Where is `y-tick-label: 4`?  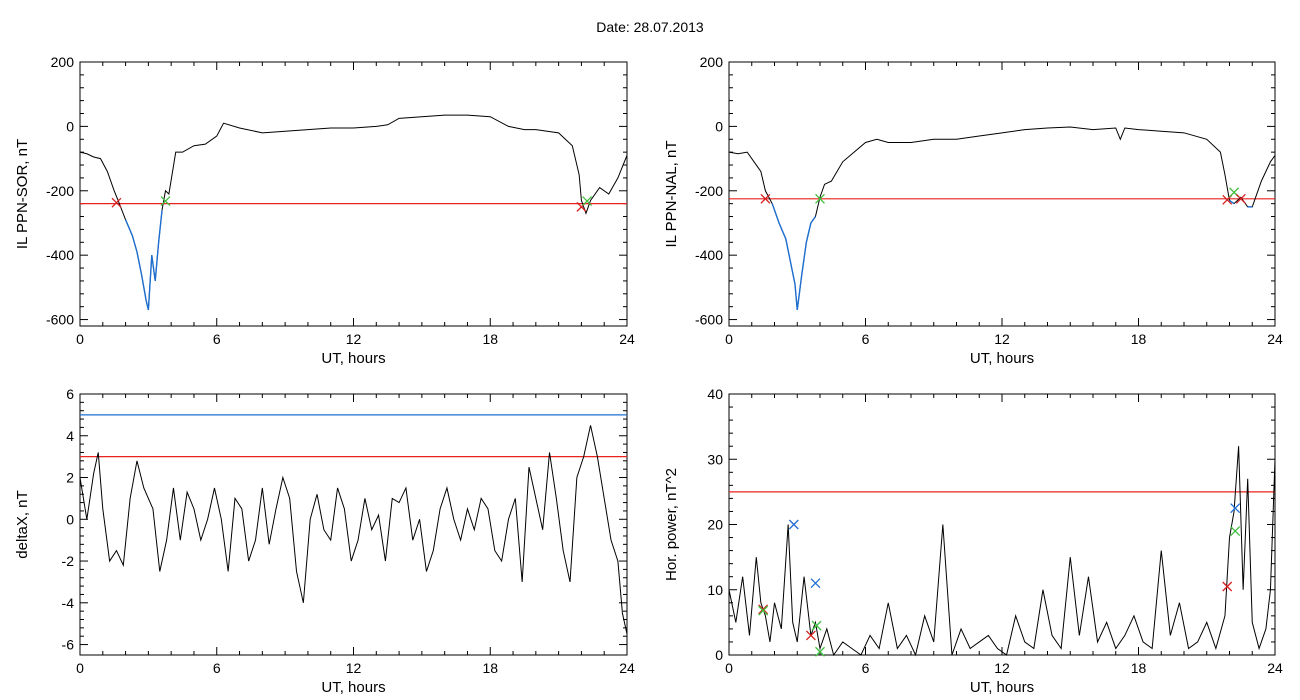
y-tick-label: 4 is located at coordinates (70, 436).